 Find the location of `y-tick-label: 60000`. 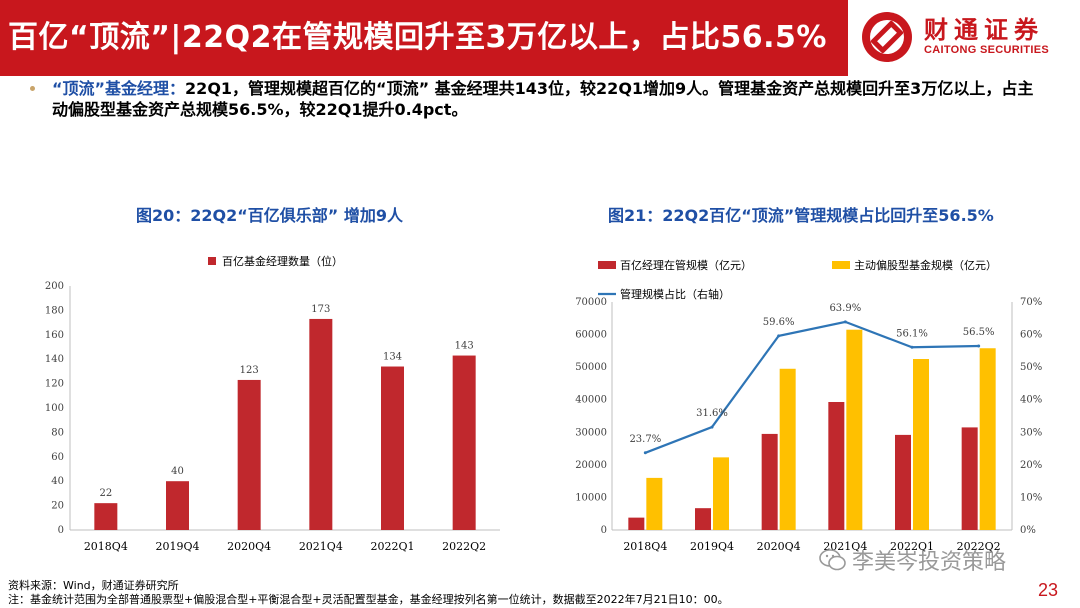

y-tick-label: 60000 is located at coordinates (591, 335).